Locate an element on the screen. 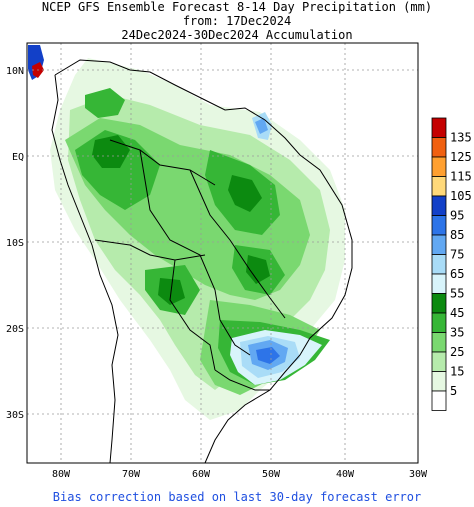 This screenshot has width=474, height=507. legend-label: 45 is located at coordinates (457, 313).